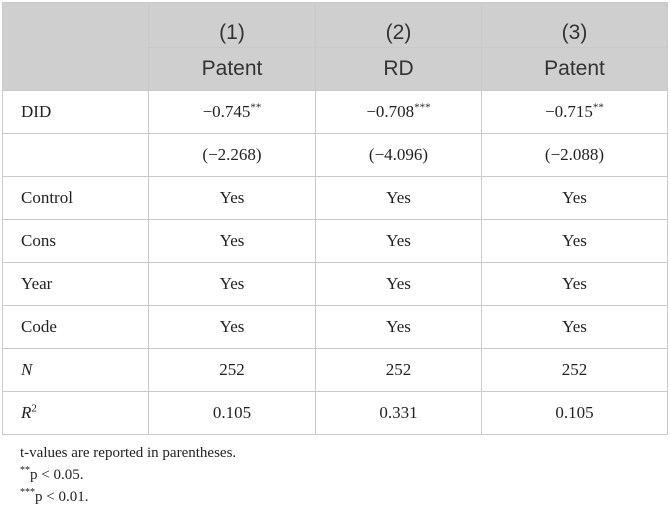 The image size is (670, 514). What do you see at coordinates (398, 155) in the screenshot?
I see `table-cell: (−4.096)` at bounding box center [398, 155].